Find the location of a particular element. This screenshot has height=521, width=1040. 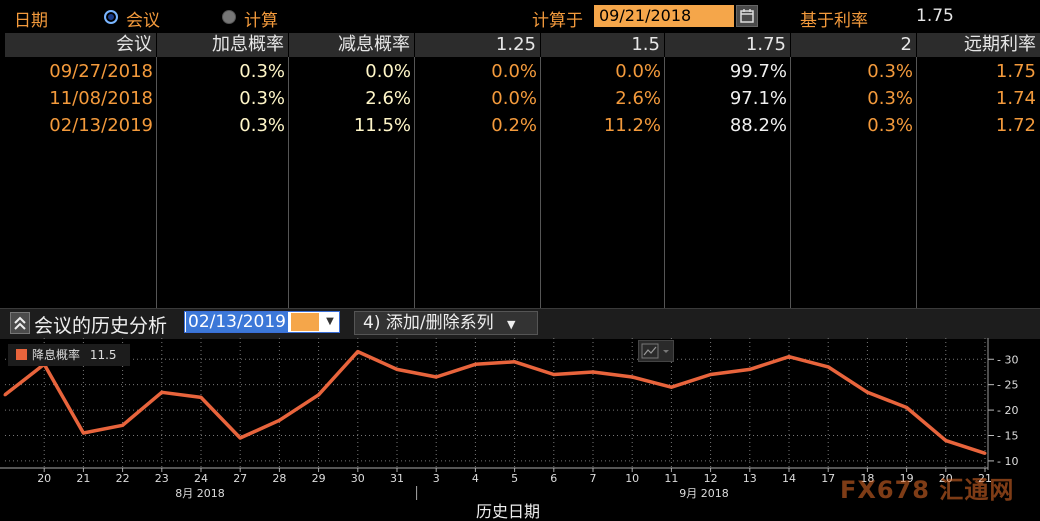

x-tick-label: 31 is located at coordinates (397, 478).